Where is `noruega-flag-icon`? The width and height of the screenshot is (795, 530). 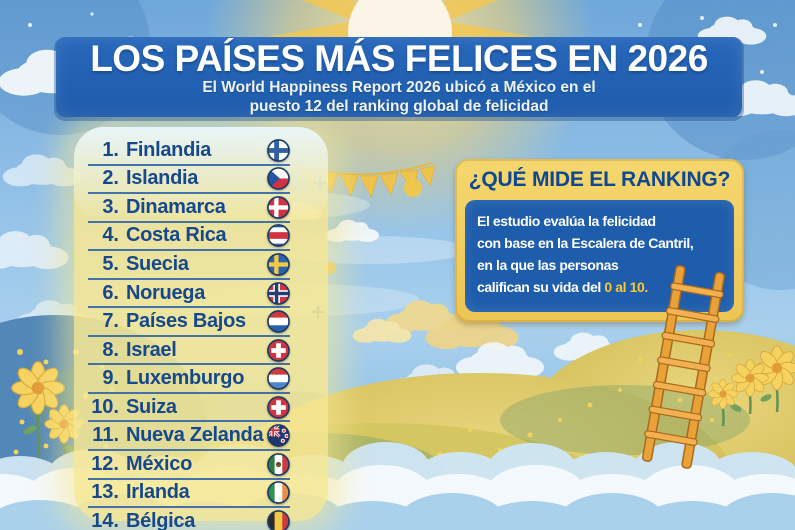 noruega-flag-icon is located at coordinates (278, 293).